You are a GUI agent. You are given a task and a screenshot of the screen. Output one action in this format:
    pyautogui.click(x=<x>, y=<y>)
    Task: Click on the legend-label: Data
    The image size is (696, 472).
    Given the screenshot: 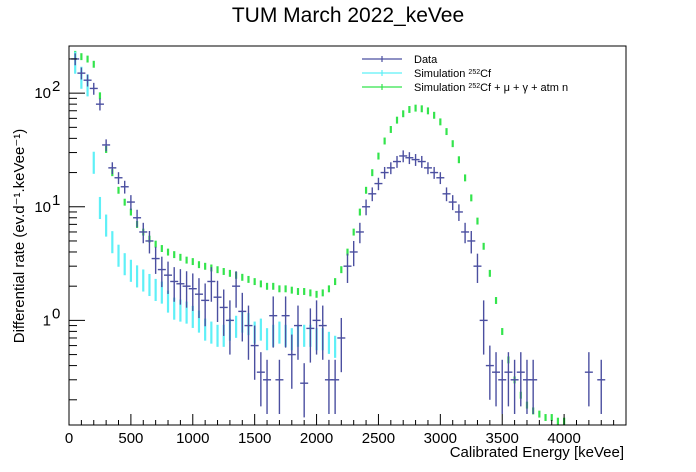 What is the action you would take?
    pyautogui.click(x=426, y=60)
    